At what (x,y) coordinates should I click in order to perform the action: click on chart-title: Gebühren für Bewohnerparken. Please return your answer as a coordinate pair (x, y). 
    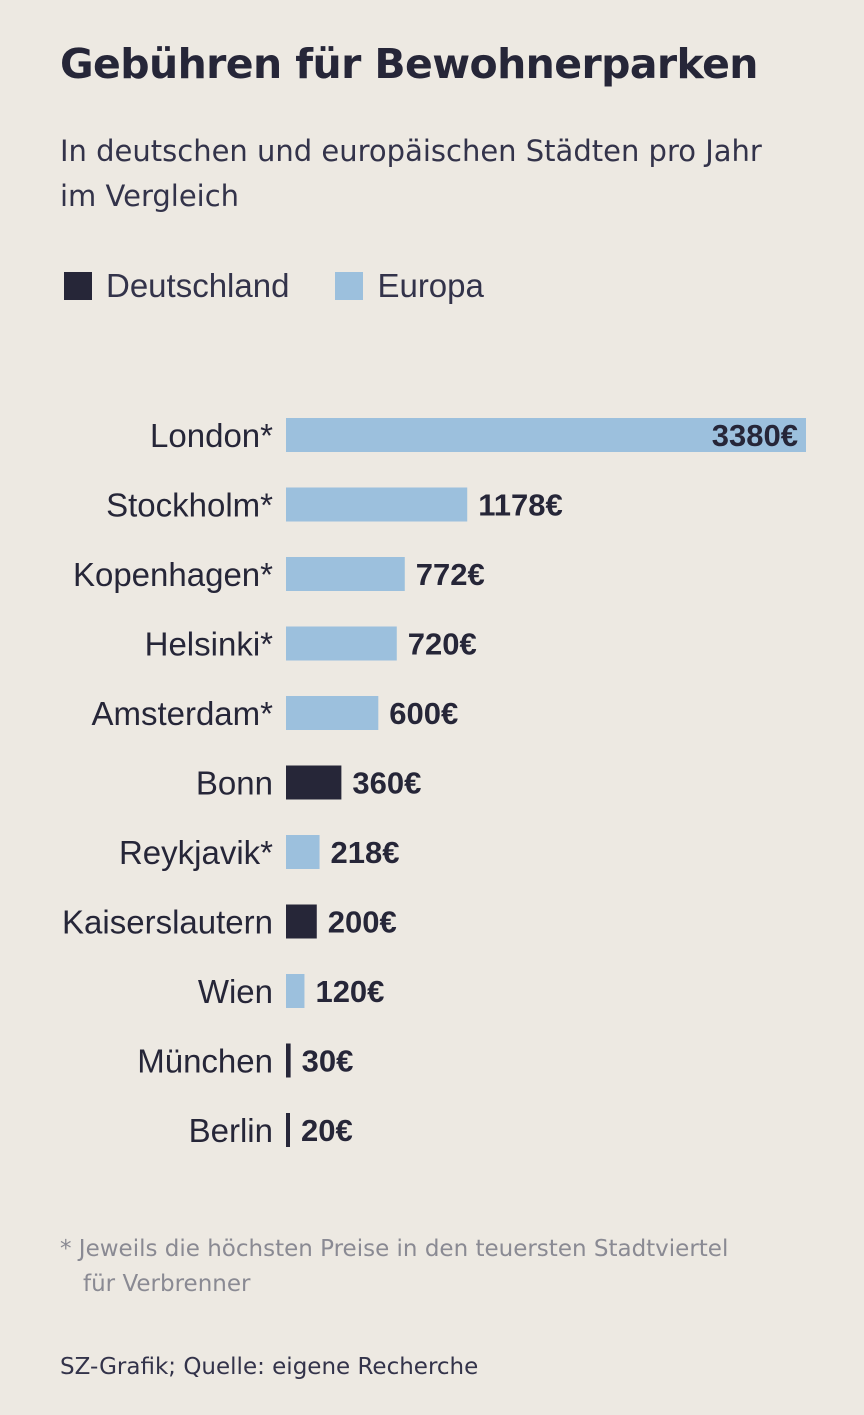
    Looking at the image, I should click on (409, 64).